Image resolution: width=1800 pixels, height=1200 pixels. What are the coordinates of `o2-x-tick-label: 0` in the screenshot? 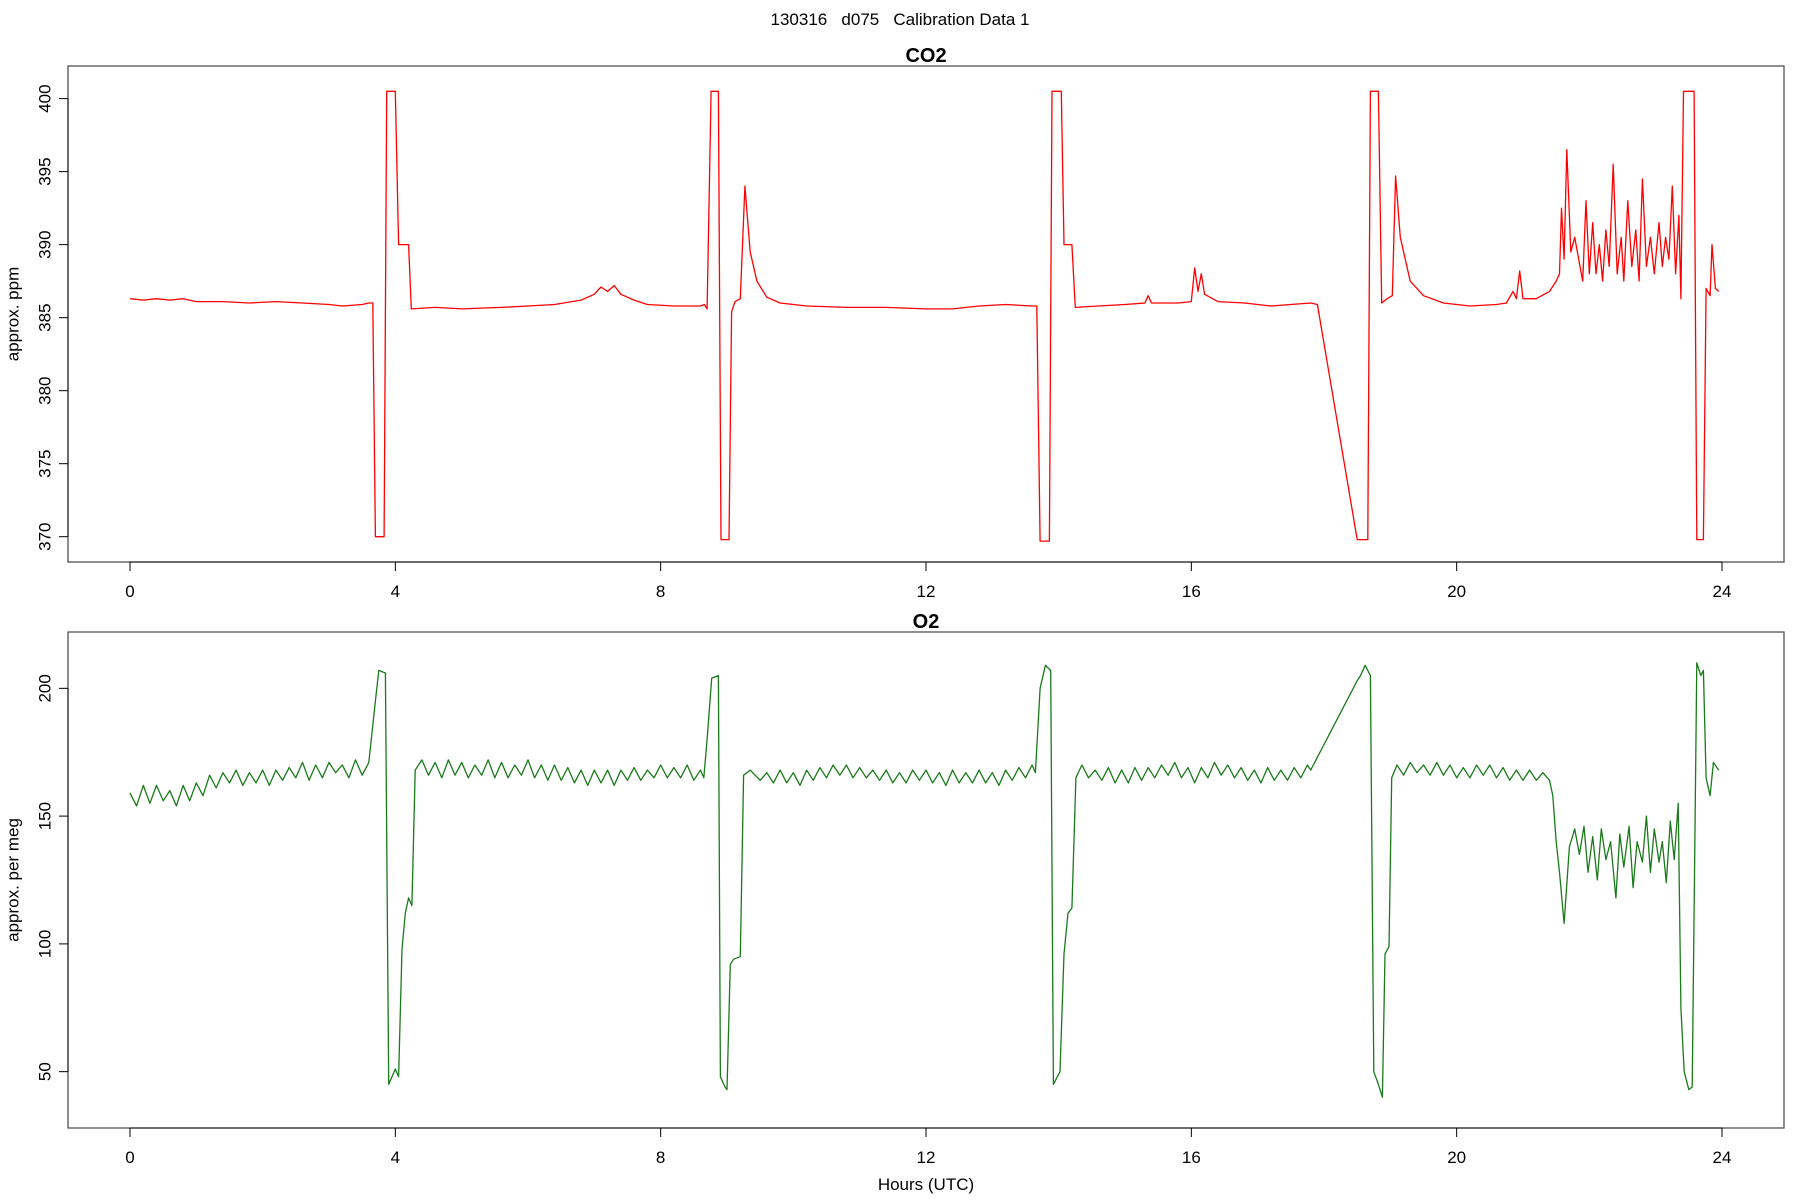 It's located at (129, 1157).